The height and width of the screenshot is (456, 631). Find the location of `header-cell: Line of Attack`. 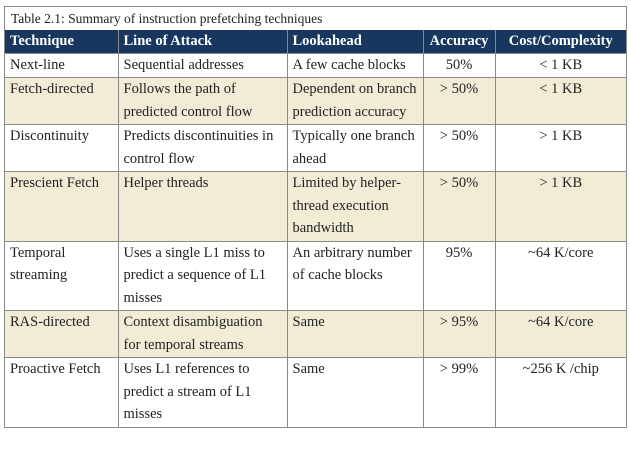

header-cell: Line of Attack is located at coordinates (202, 41).